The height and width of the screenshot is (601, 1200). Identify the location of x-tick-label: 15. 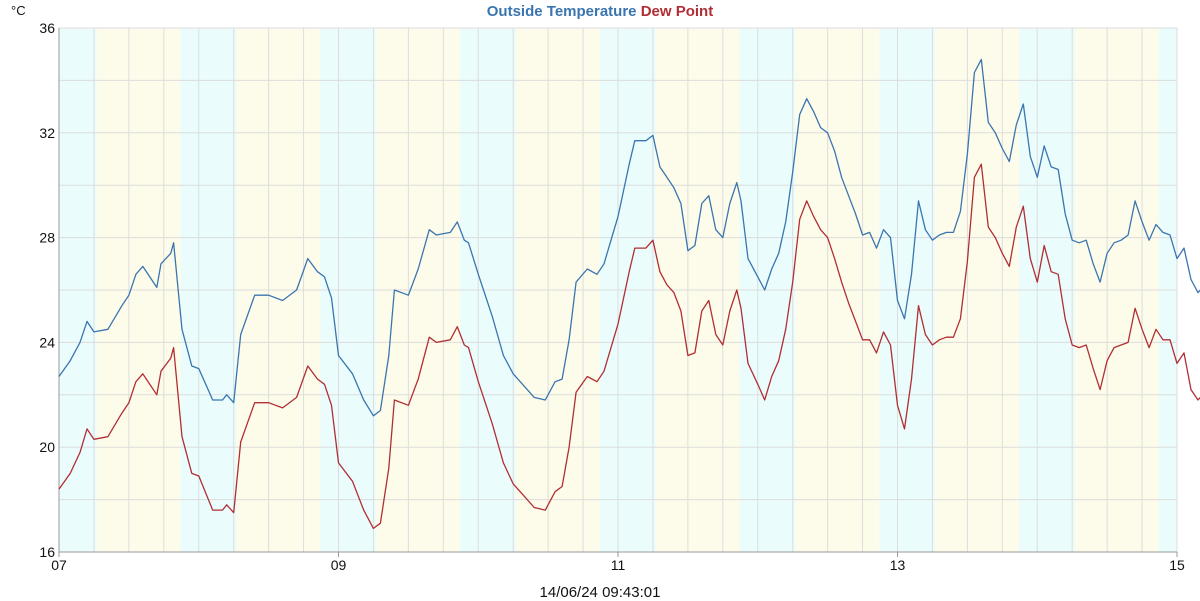
(1177, 565).